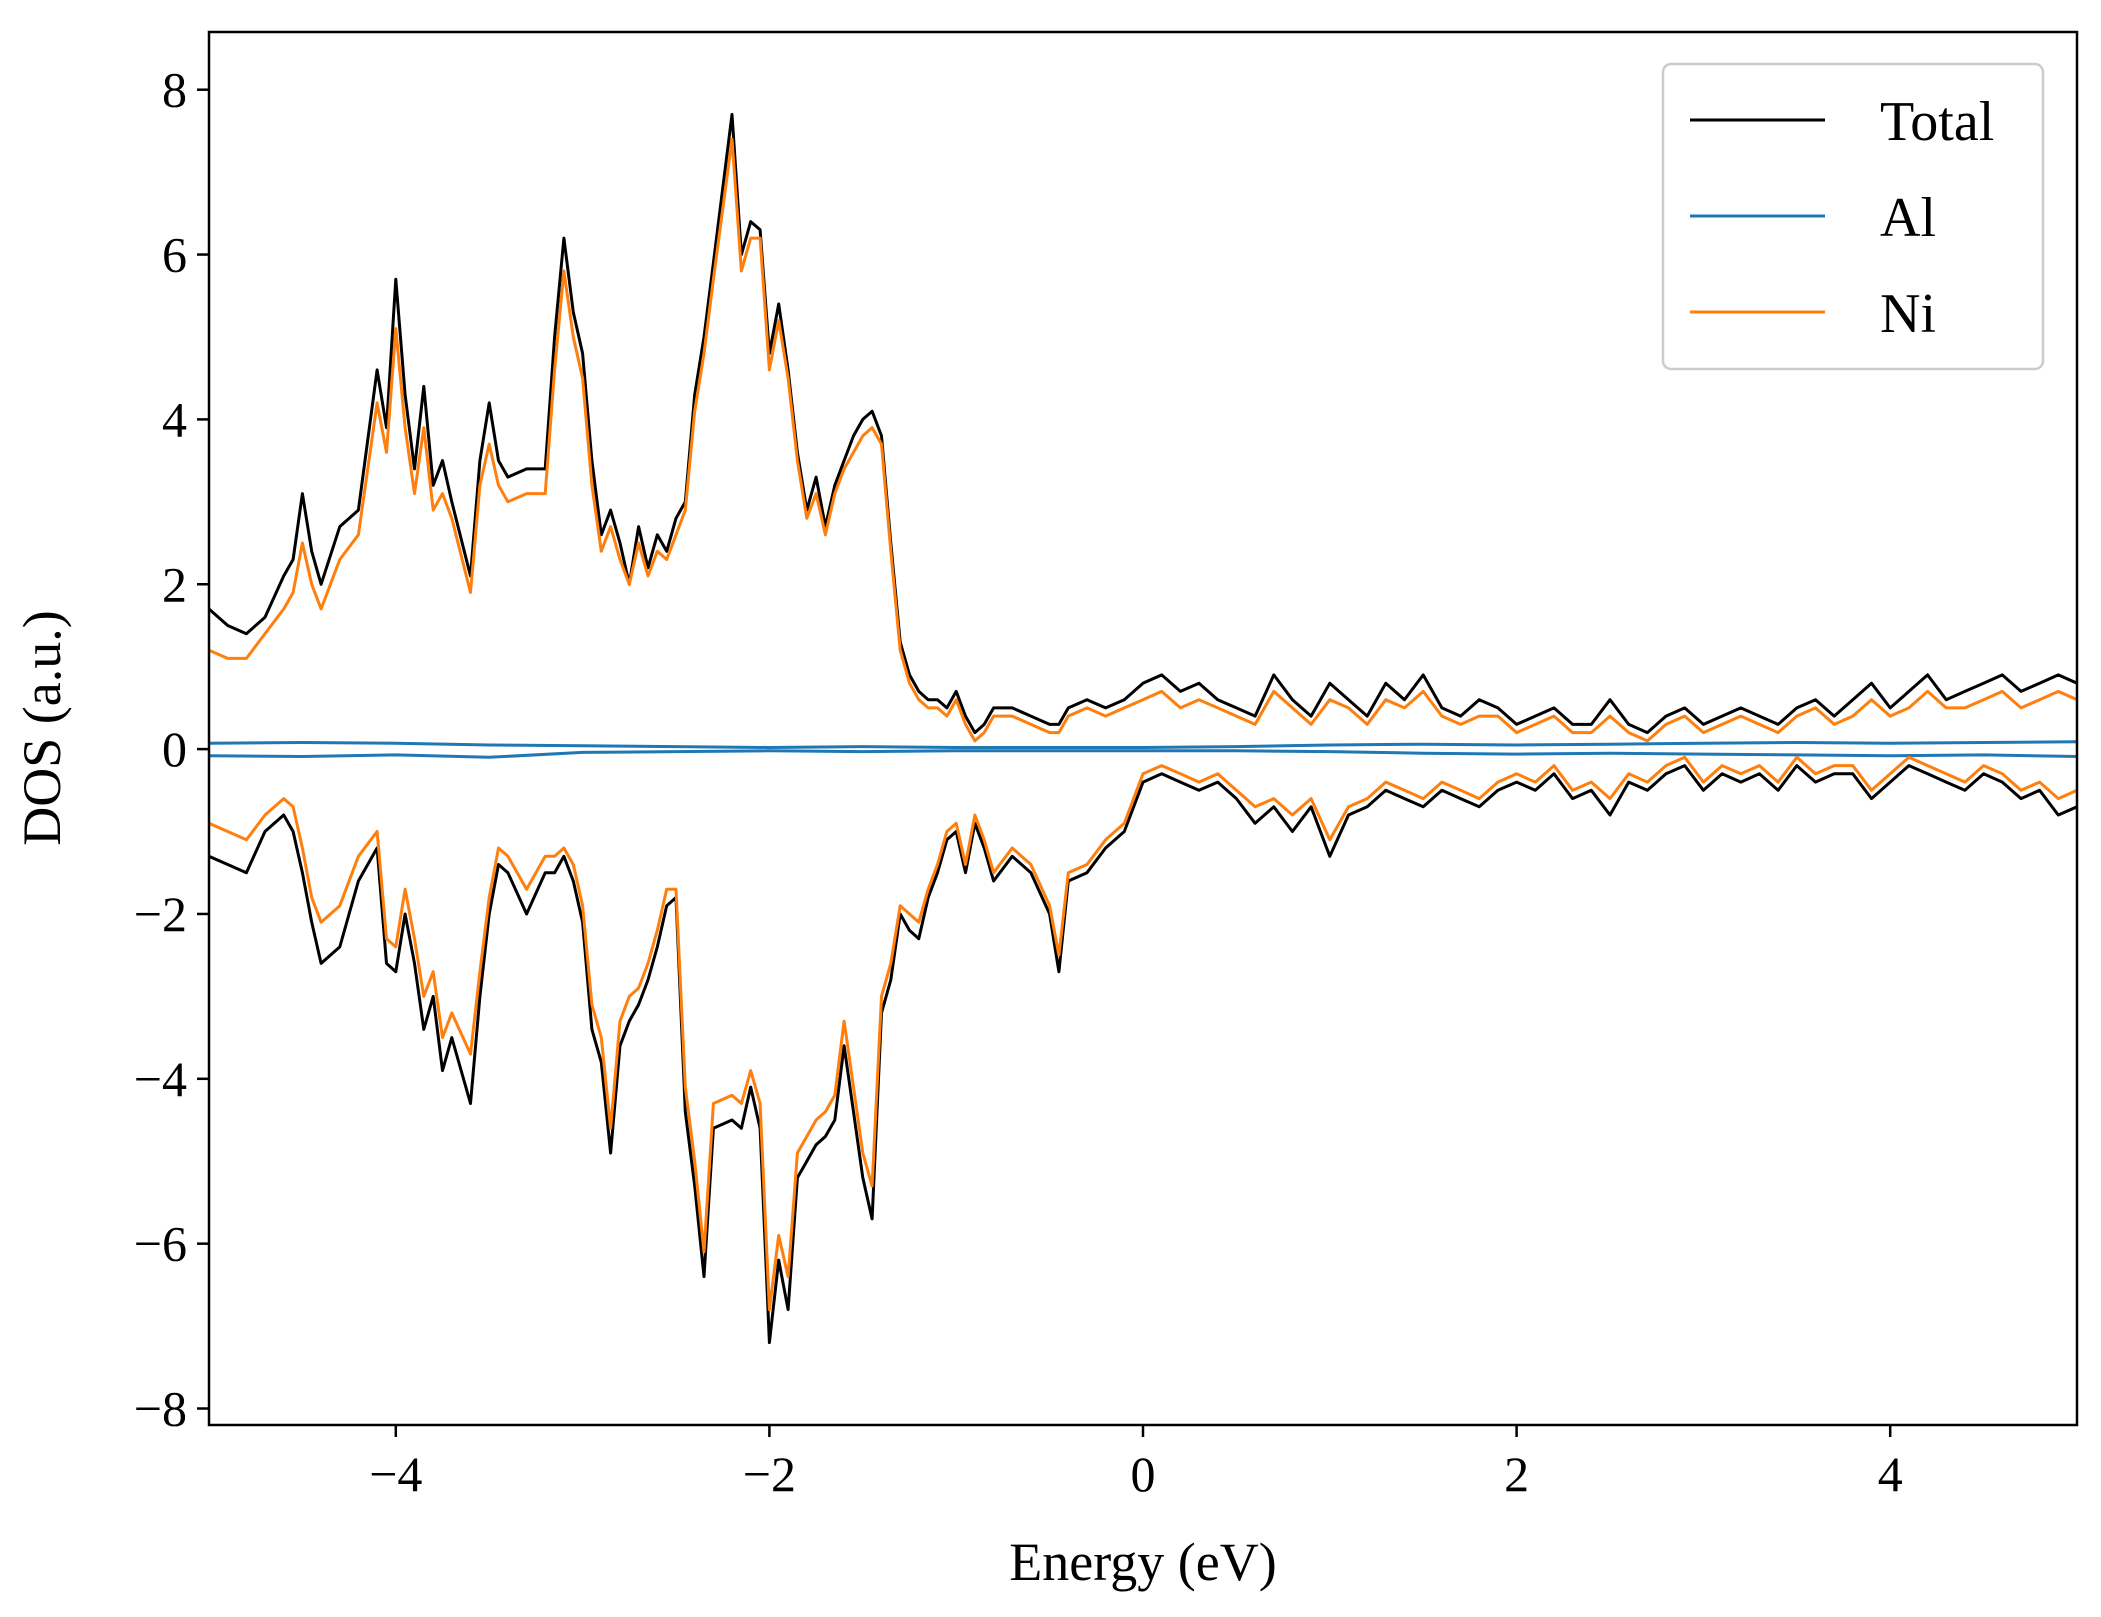 Image resolution: width=2101 pixels, height=1617 pixels. Describe the element at coordinates (1516, 1474) in the screenshot. I see `x-tick-label: 2` at that location.